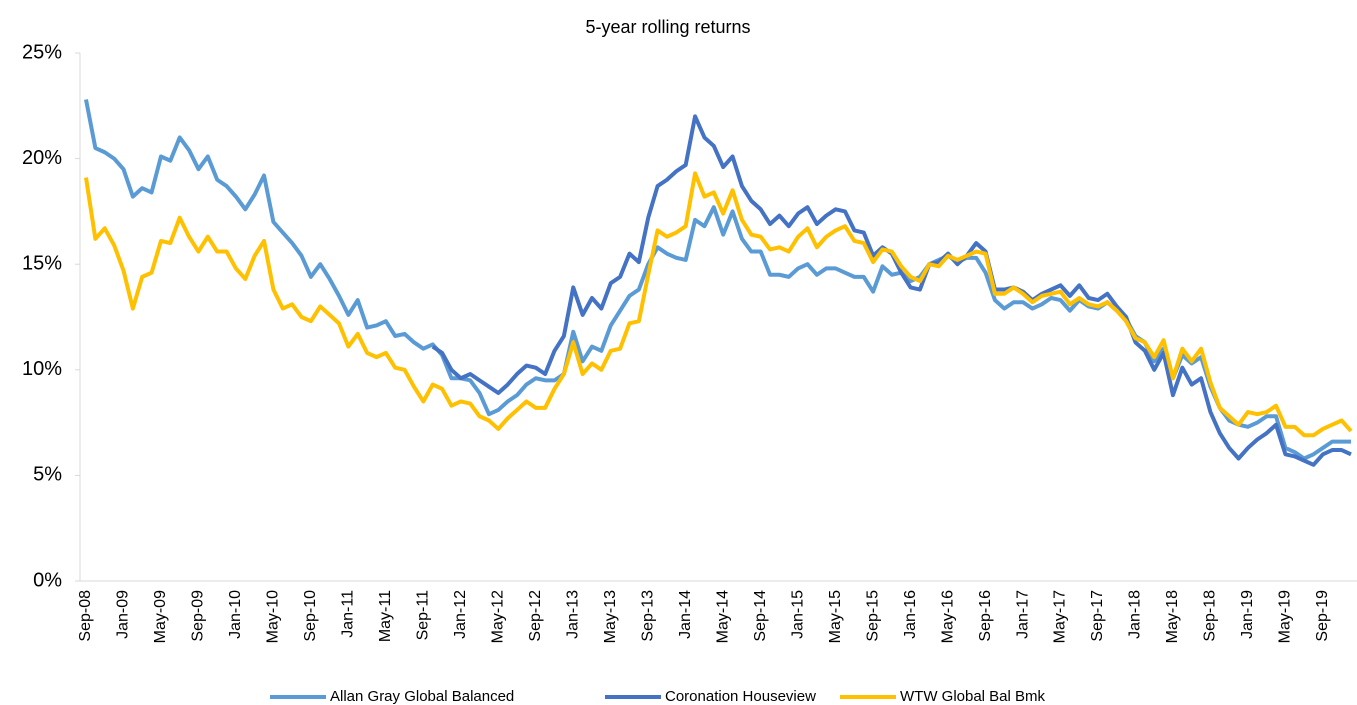 The width and height of the screenshot is (1357, 705). I want to click on x-tick-label: May-18, so click(1172, 616).